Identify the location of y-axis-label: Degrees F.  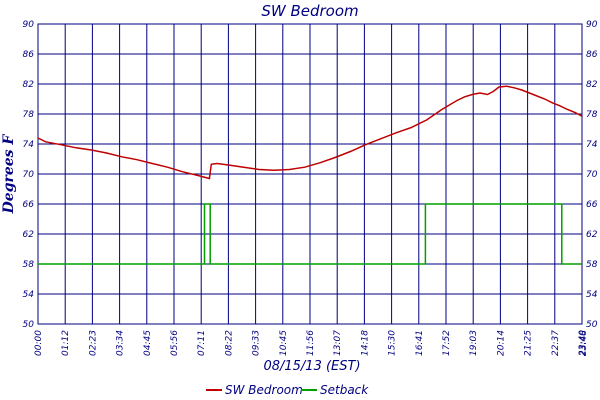
(9, 174).